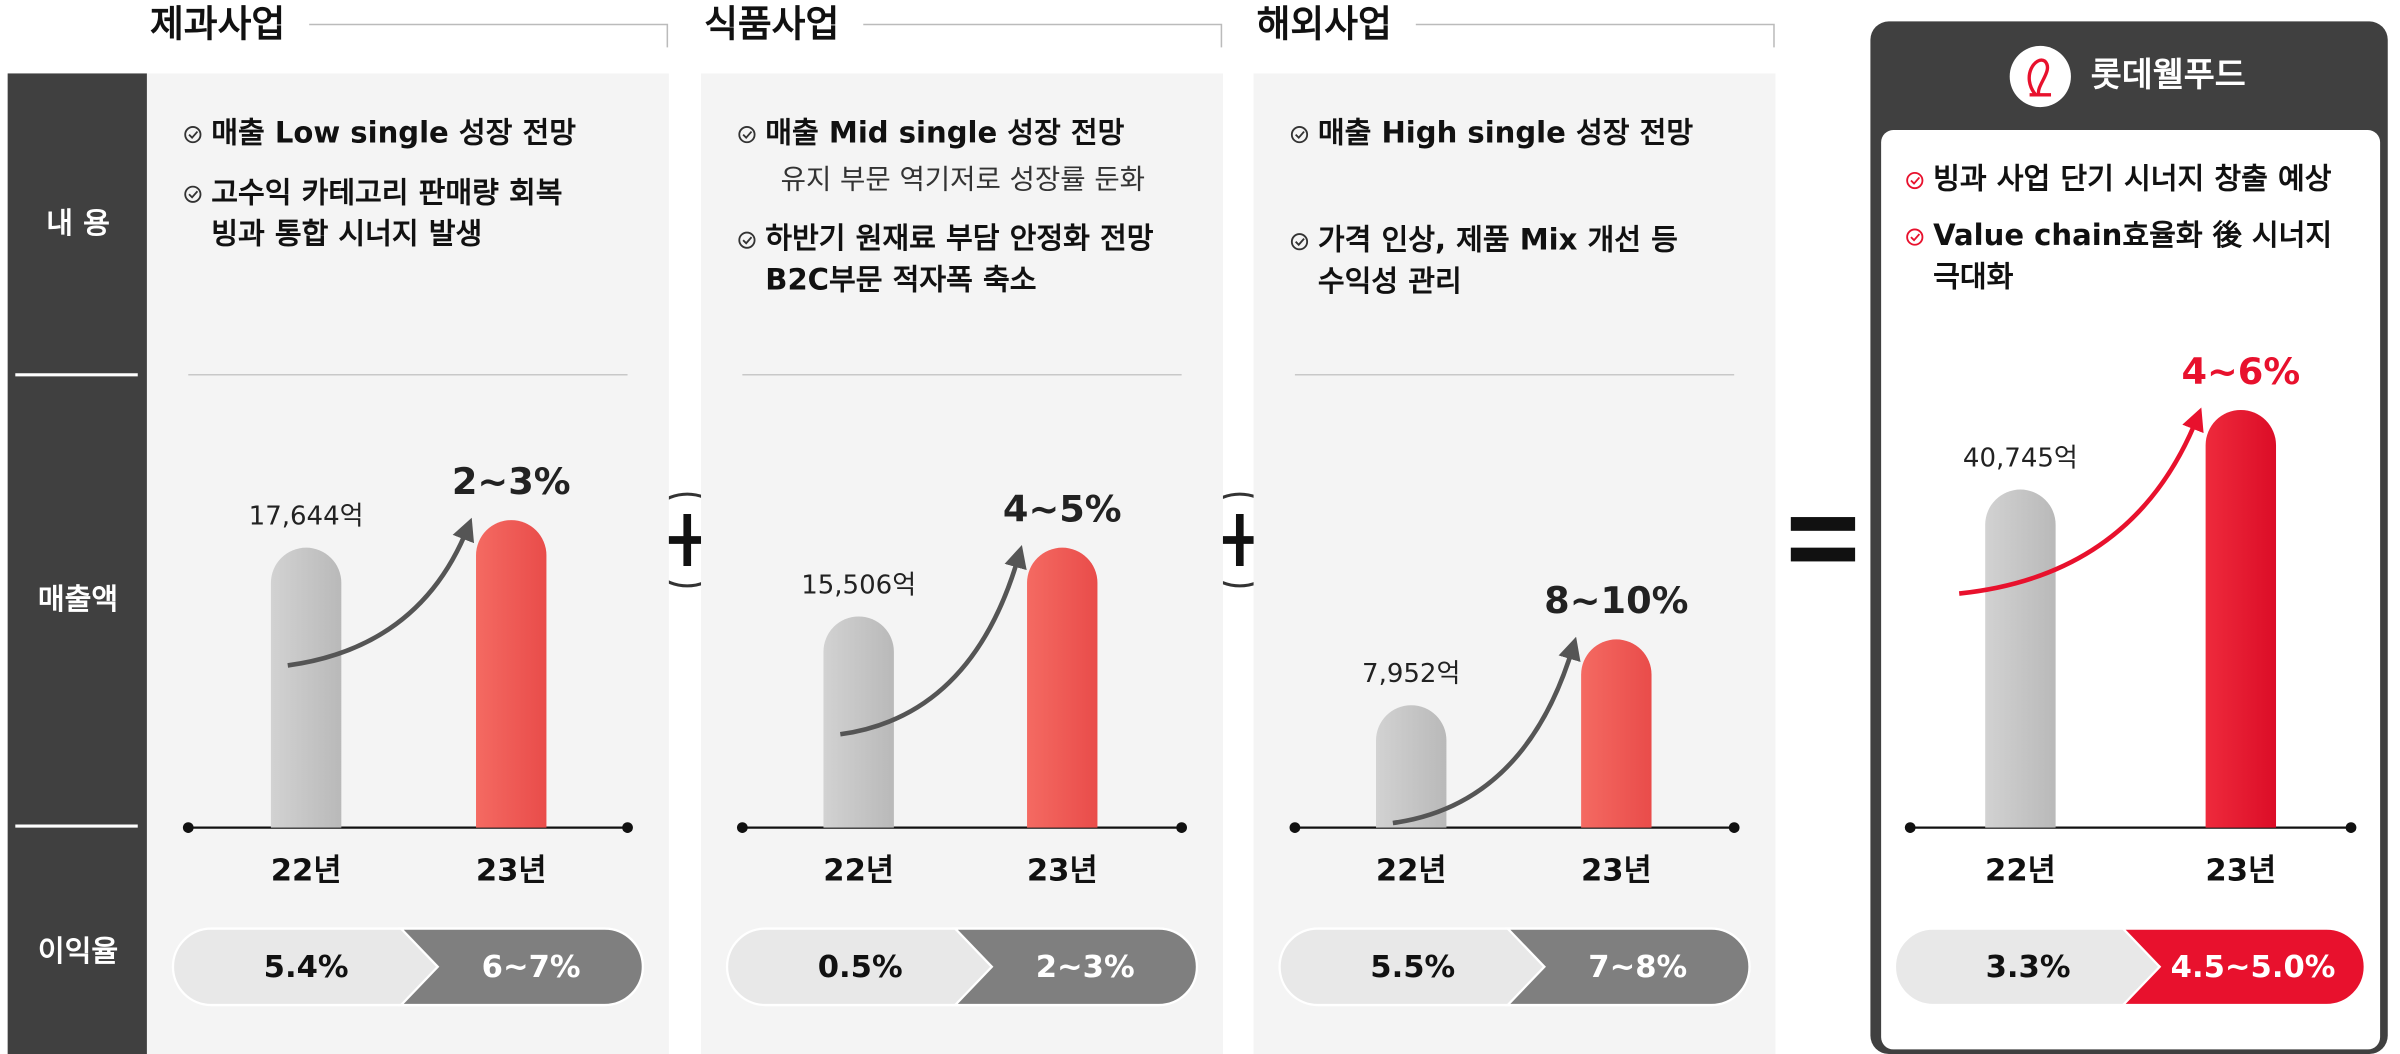 This screenshot has width=2400, height=1054. What do you see at coordinates (346, 234) in the screenshot?
I see `bullet-text: 빙과 통합 시너지 발생` at bounding box center [346, 234].